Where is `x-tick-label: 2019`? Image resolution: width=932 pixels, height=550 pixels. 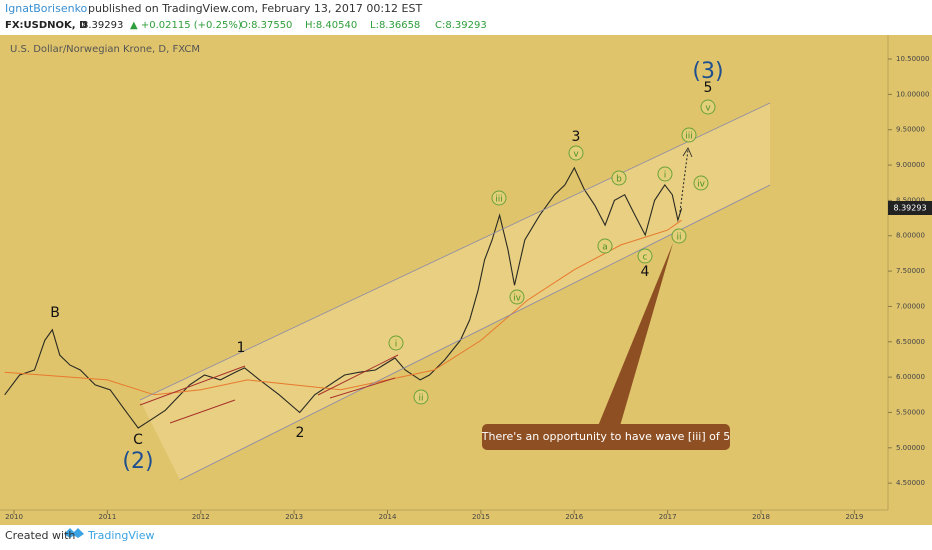
x-tick-label: 2019 is located at coordinates (854, 517).